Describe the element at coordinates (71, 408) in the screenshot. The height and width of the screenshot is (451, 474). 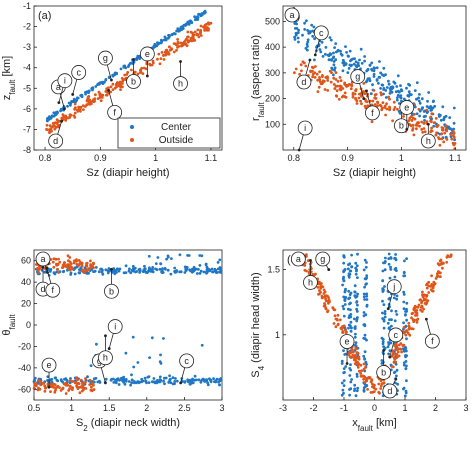
I see `x-tick-label: 1` at that location.